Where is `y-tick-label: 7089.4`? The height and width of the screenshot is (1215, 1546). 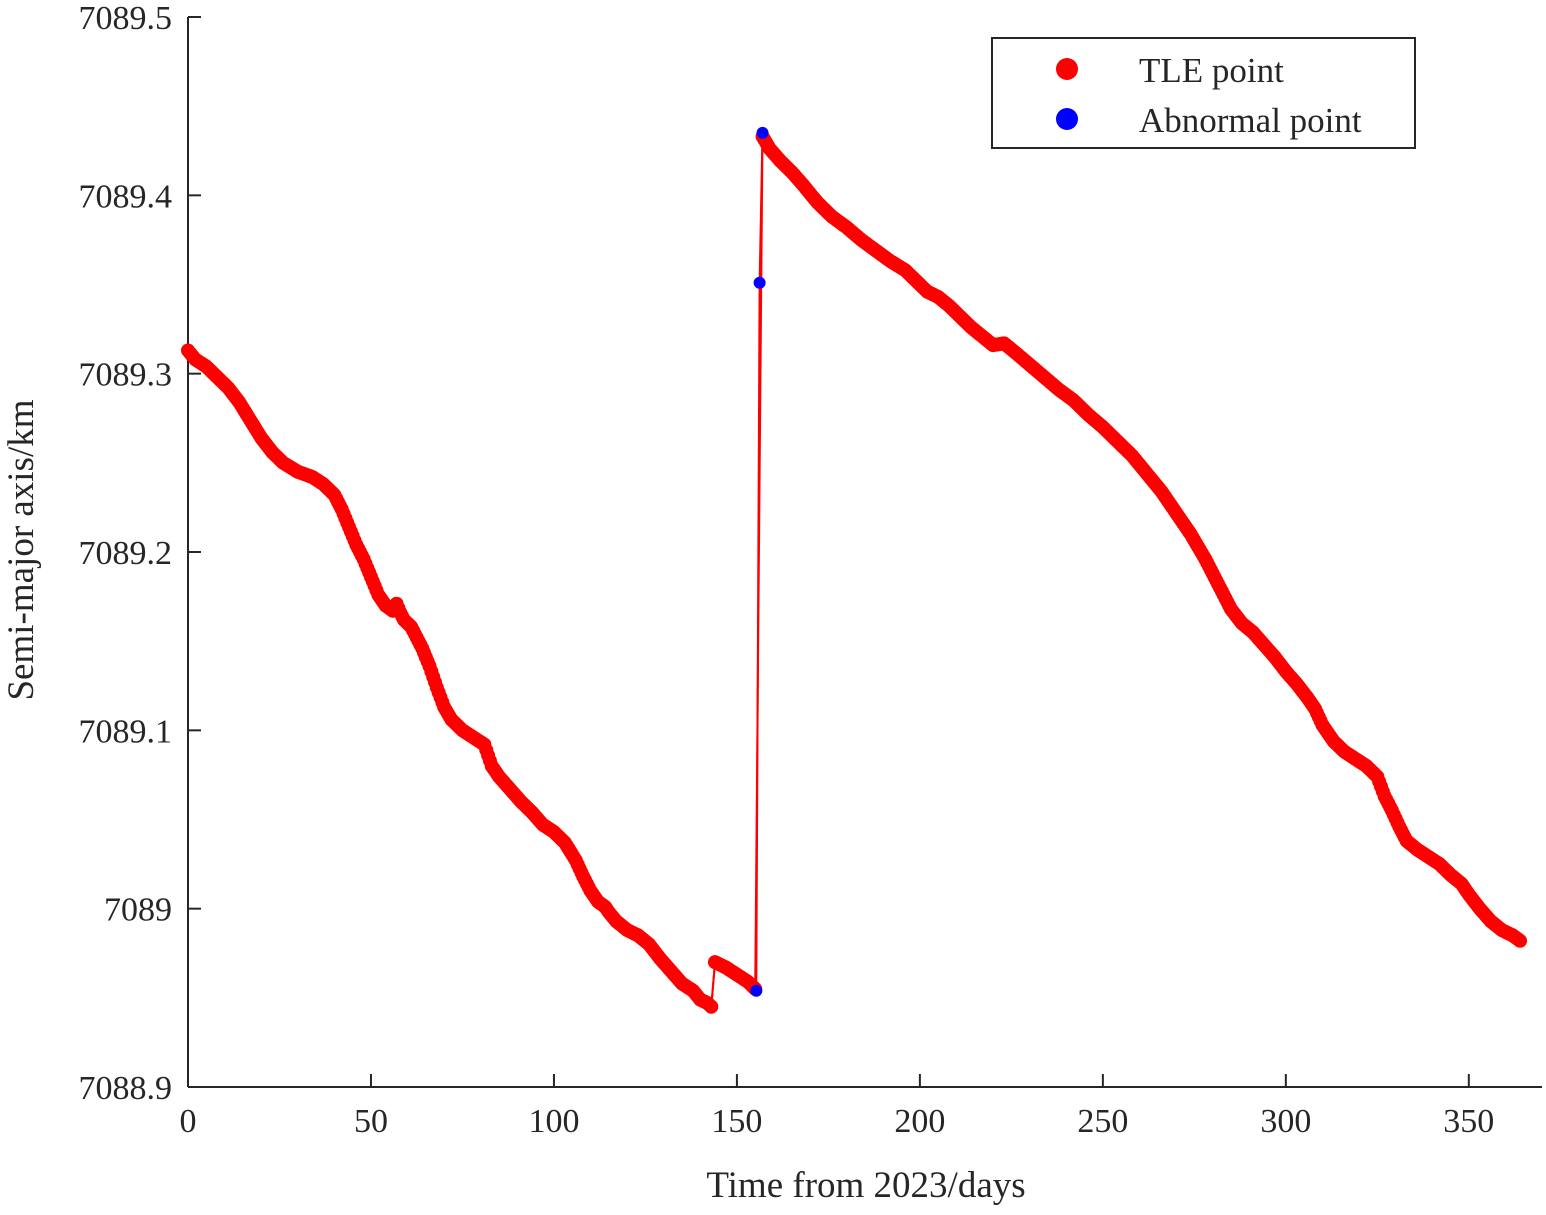
y-tick-label: 7089.4 is located at coordinates (126, 196).